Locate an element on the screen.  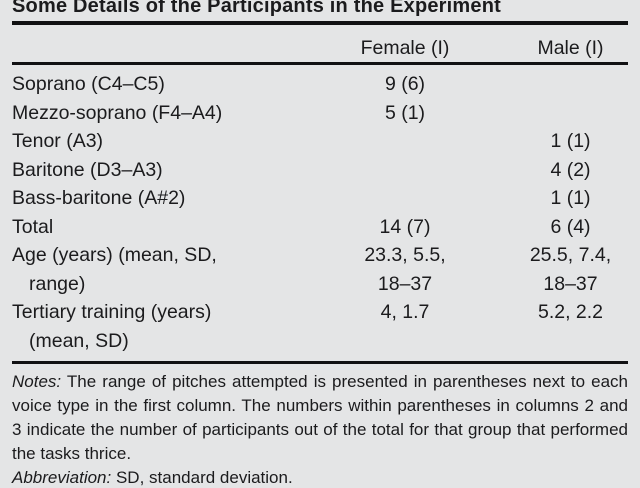
row-label: Baritone (D3–A3) is located at coordinates (87, 169).